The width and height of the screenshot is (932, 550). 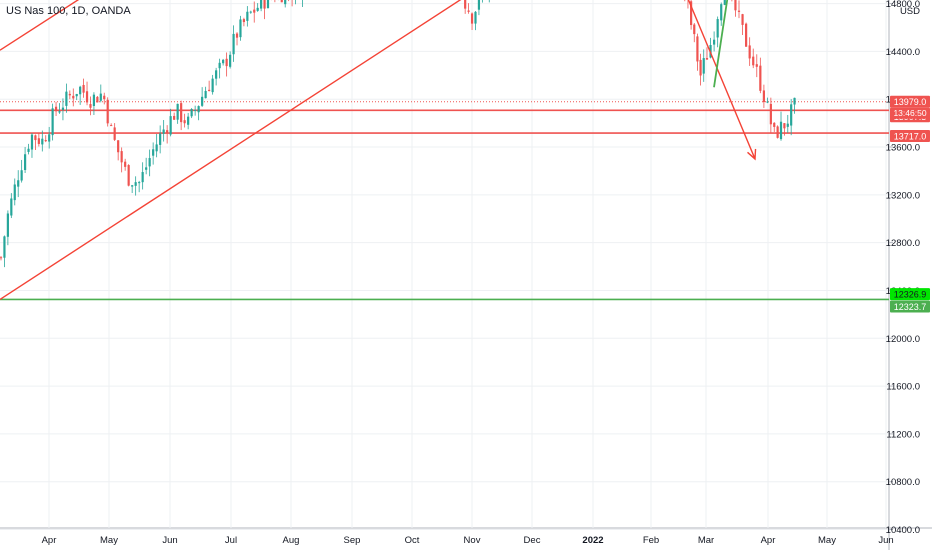 What do you see at coordinates (352, 540) in the screenshot?
I see `x-tick-label: Sep` at bounding box center [352, 540].